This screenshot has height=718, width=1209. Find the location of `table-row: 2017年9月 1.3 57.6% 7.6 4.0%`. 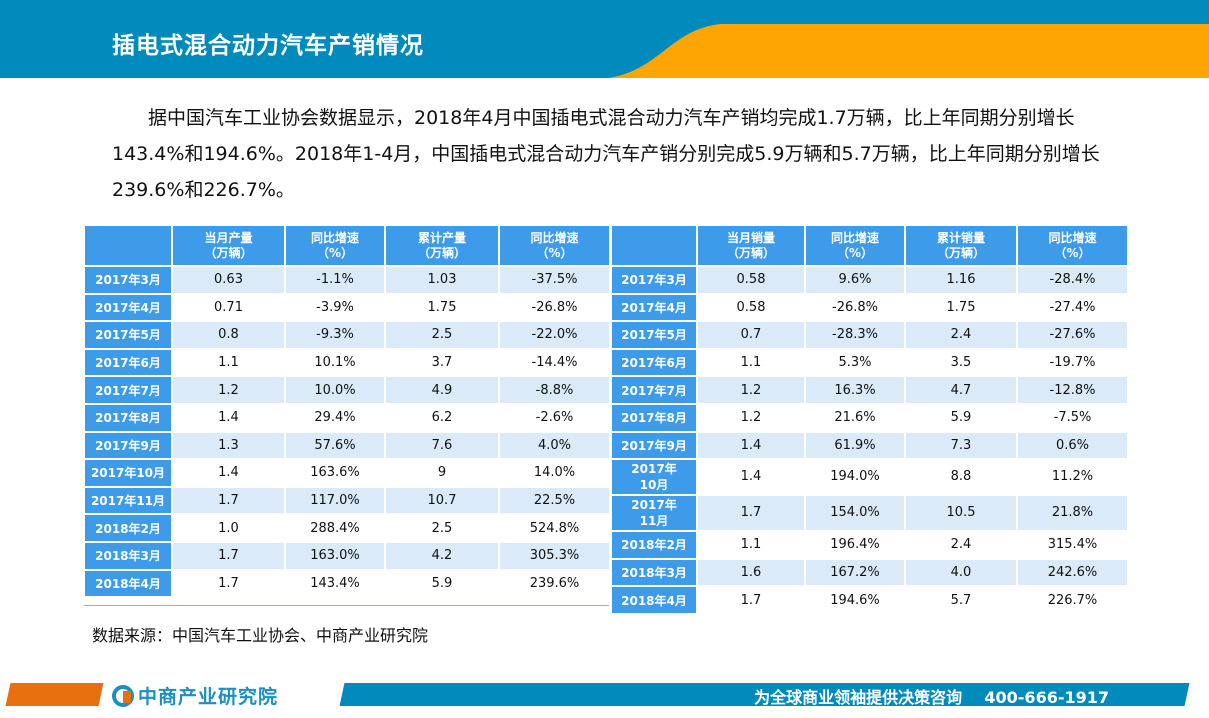

table-row: 2017年9月 1.3 57.6% 7.6 4.0% is located at coordinates (347, 445).